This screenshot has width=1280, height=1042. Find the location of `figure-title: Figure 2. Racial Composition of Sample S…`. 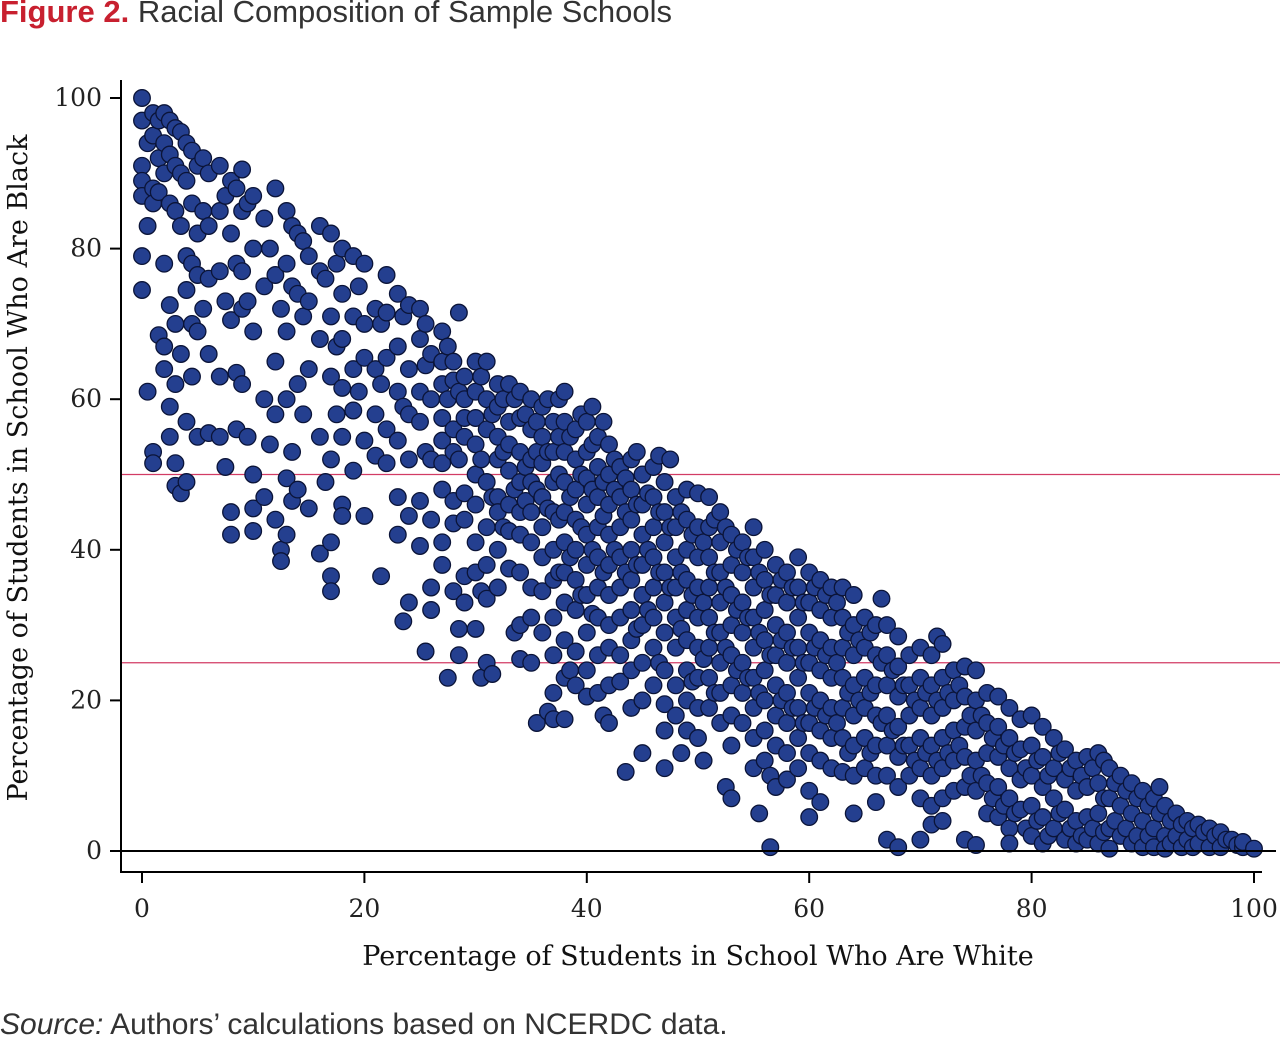

figure-title: Figure 2. Racial Composition of Sample S… is located at coordinates (336, 17).